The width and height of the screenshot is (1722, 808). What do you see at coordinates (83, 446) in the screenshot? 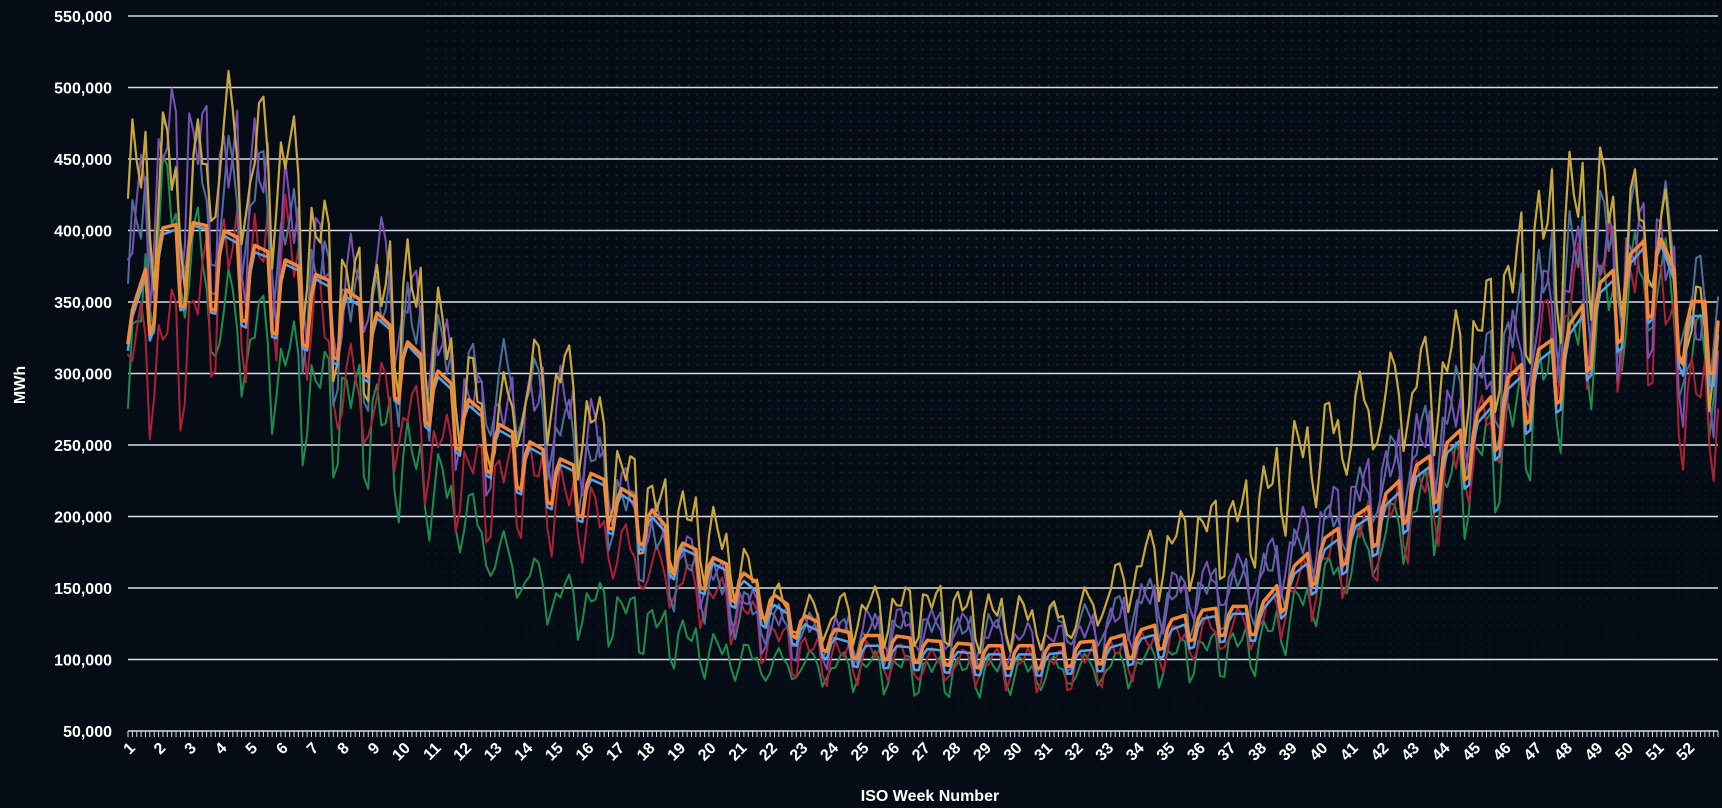
I see `y-tick-label: 250,000` at bounding box center [83, 446].